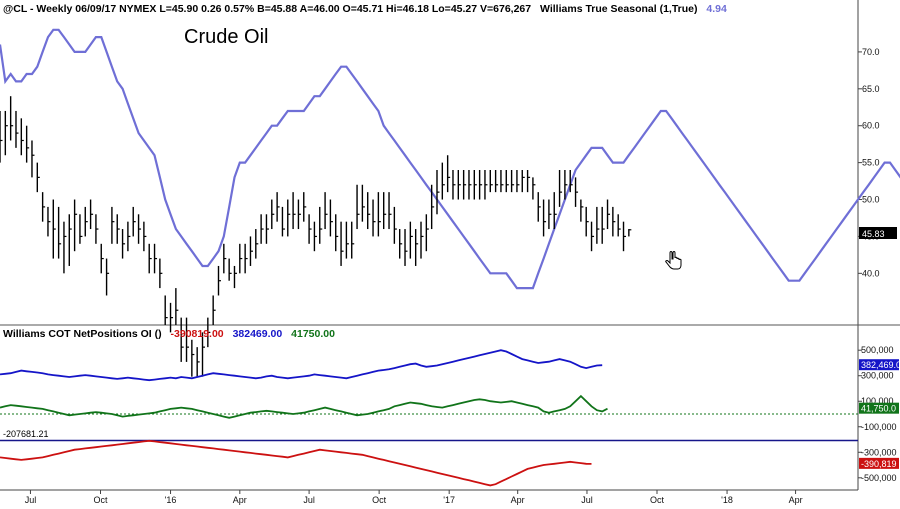  I want to click on last-price-tag: 45.83, so click(878, 233).